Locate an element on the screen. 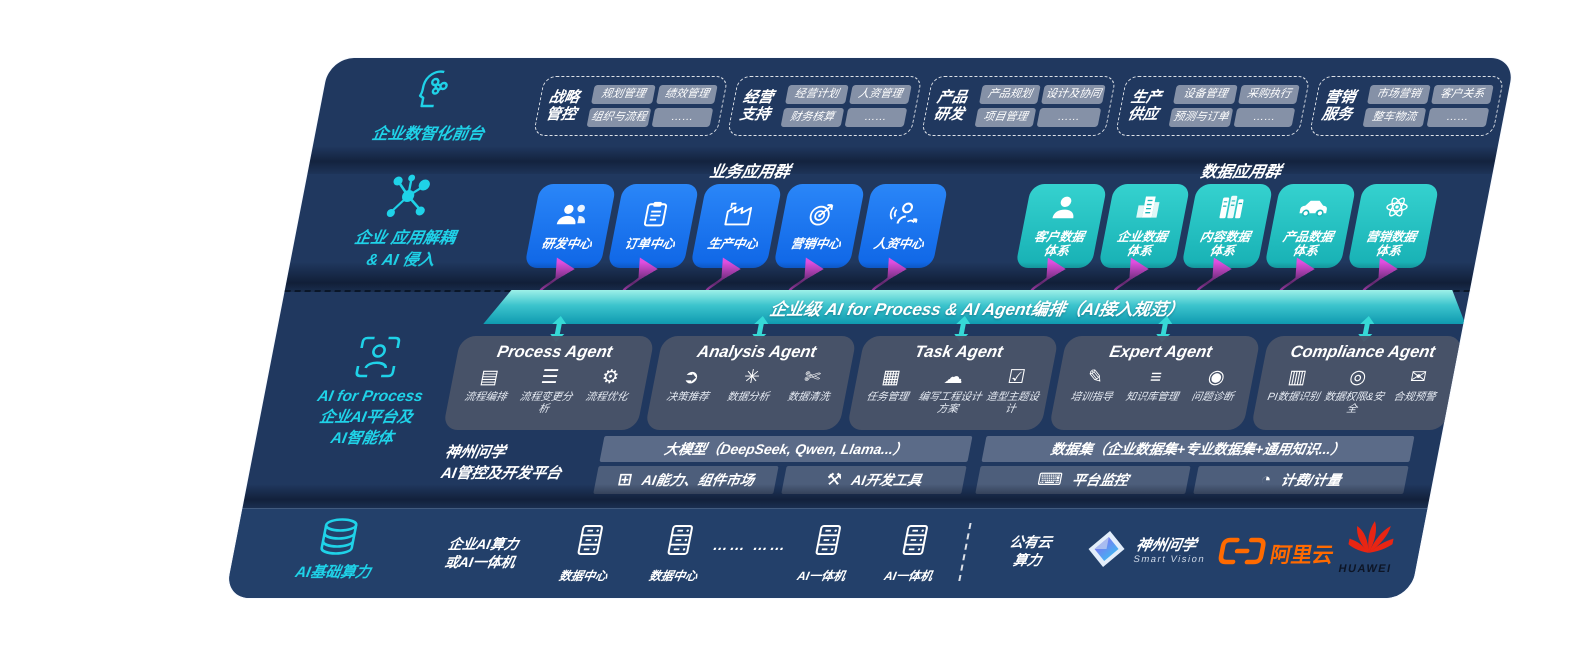 Image resolution: width=1572 pixels, height=647 pixels. pill: 财务核算 is located at coordinates (812, 117).